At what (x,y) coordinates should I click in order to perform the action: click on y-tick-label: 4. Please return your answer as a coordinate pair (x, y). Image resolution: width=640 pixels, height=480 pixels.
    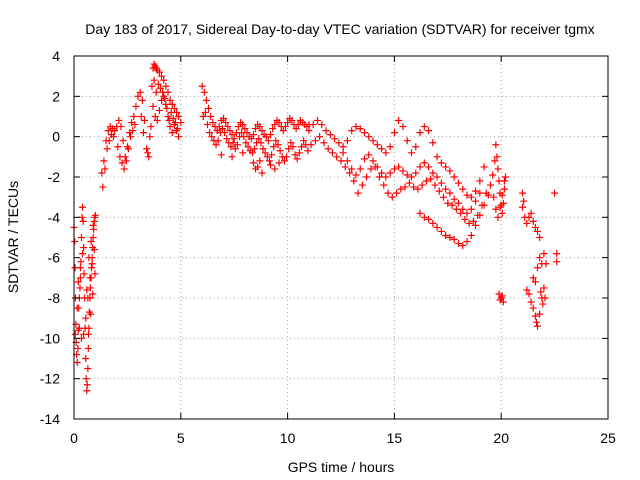
    Looking at the image, I should click on (56, 56).